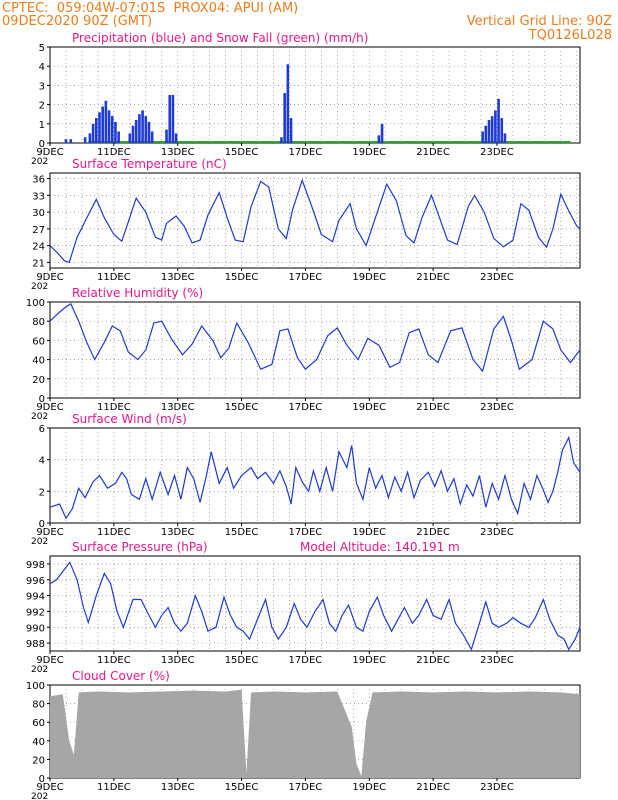  Describe the element at coordinates (38, 196) in the screenshot. I see `y-tick-label: 33` at that location.